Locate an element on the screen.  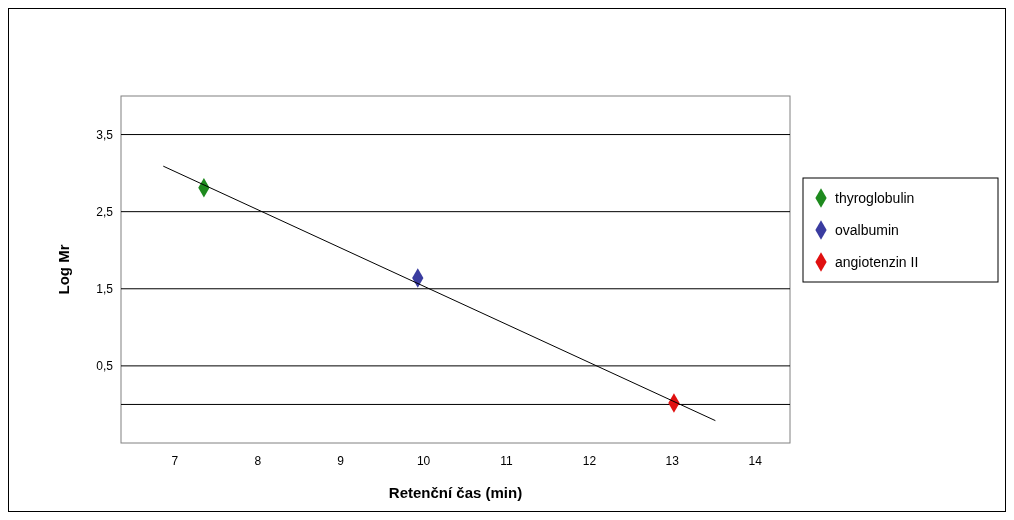
y-tick-label: 1,5 is located at coordinates (105, 288).